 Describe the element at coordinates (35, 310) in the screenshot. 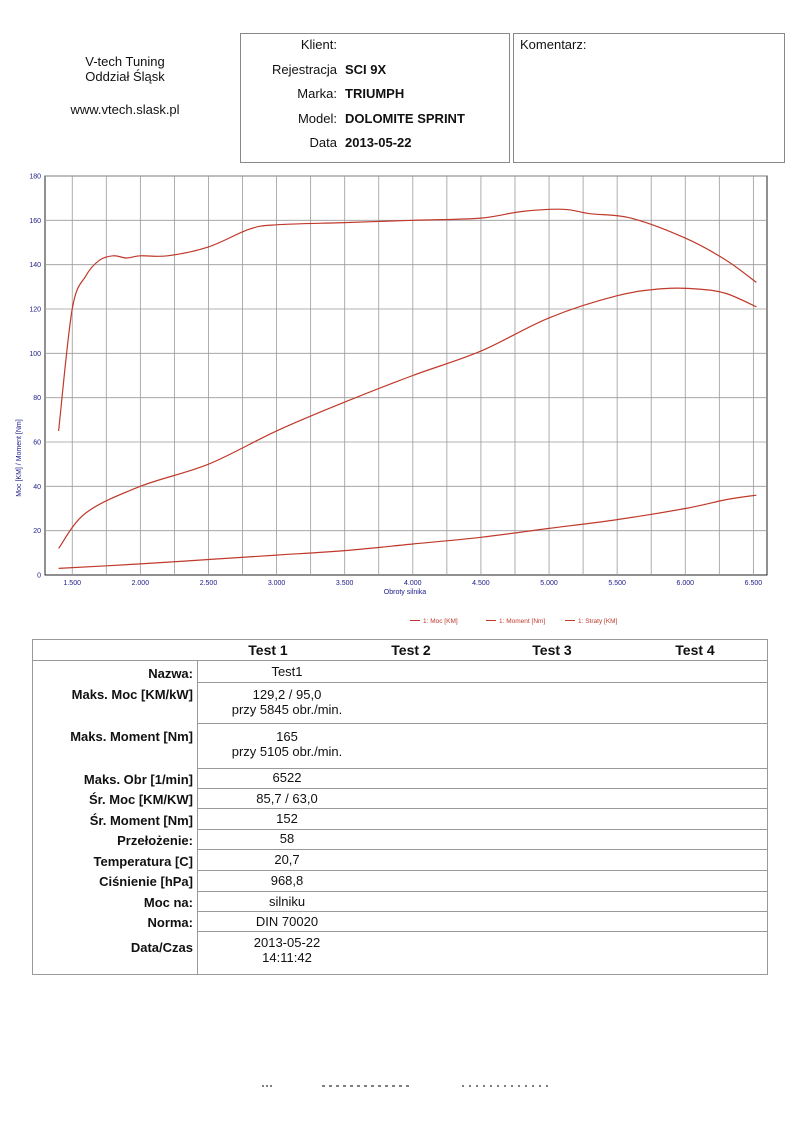

I see `y-tick-label: 120` at that location.